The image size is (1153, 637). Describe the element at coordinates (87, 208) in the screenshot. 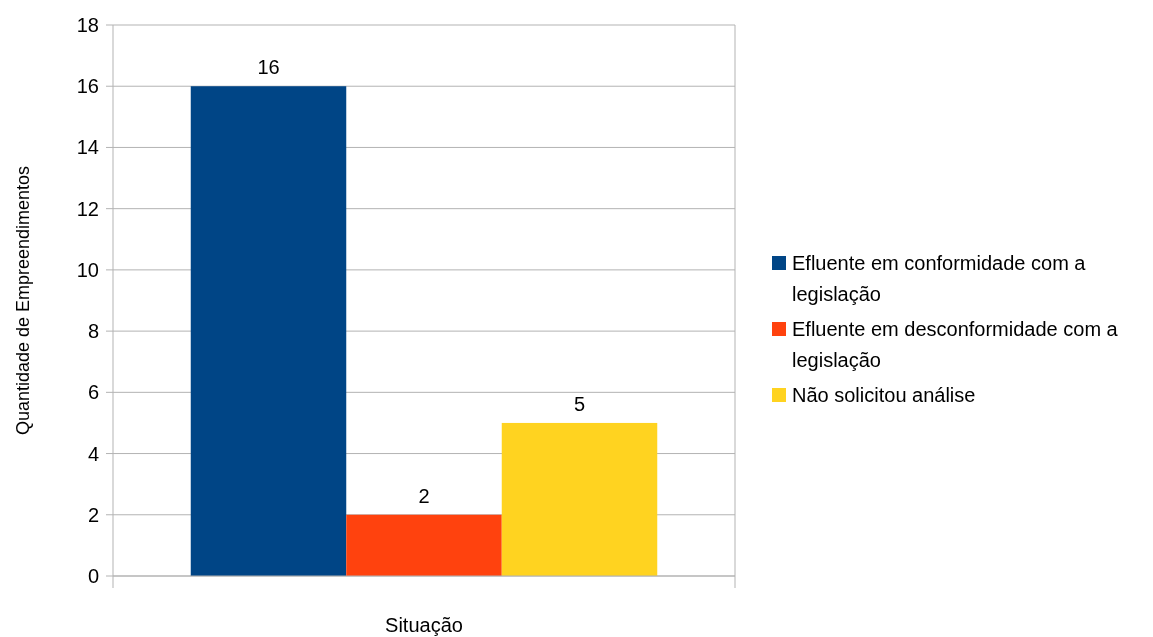

I see `y-tick-label: 12` at that location.